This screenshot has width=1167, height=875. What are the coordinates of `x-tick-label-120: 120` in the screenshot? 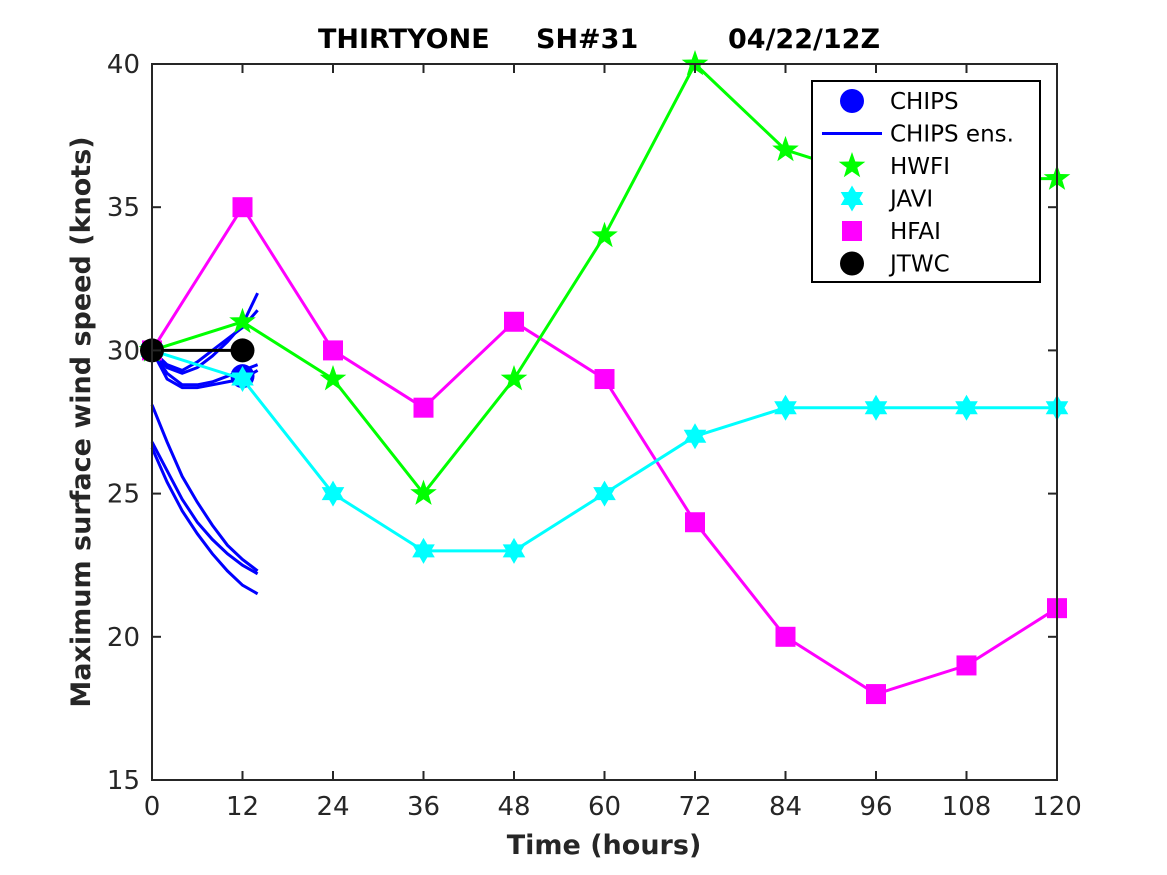 It's located at (1057, 807).